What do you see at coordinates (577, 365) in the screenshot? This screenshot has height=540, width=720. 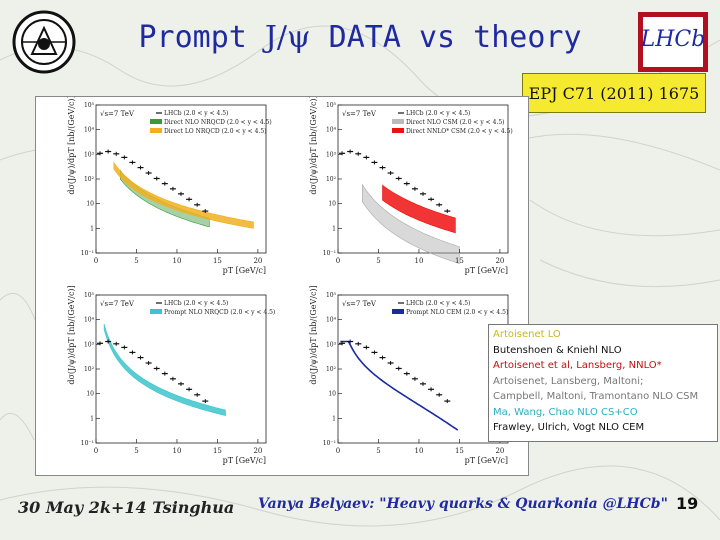 I see `theory-legend-item: Artoisenet et al, Lansberg, NNLO*` at bounding box center [577, 365].